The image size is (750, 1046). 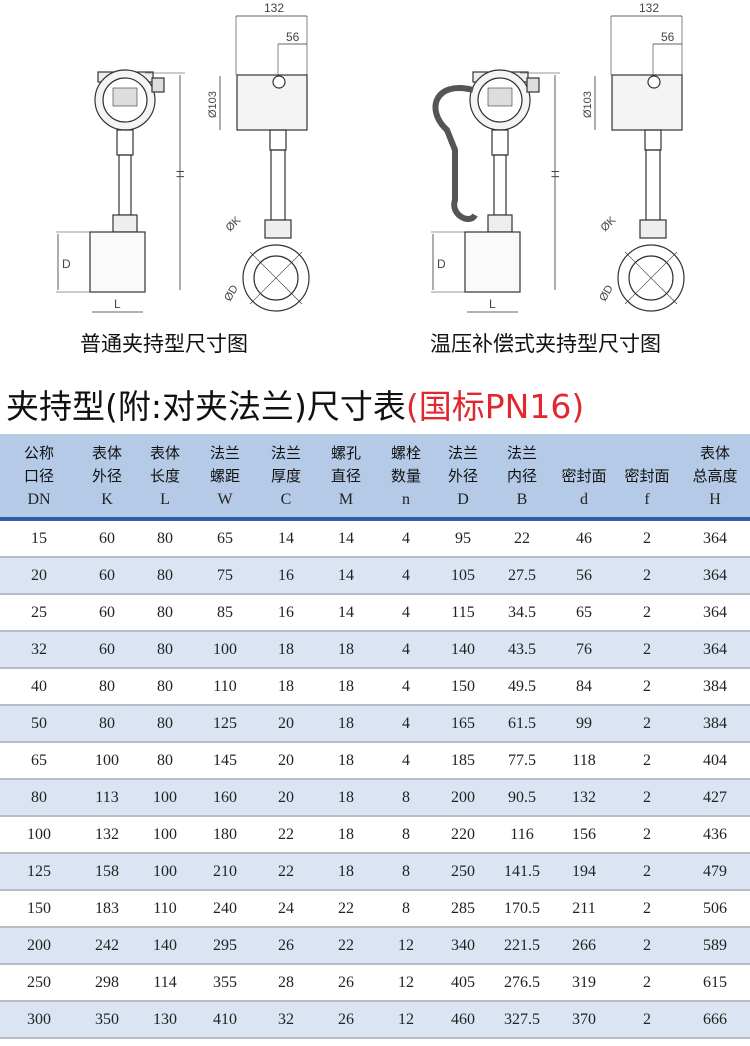 I want to click on front-view, so click(x=120, y=191).